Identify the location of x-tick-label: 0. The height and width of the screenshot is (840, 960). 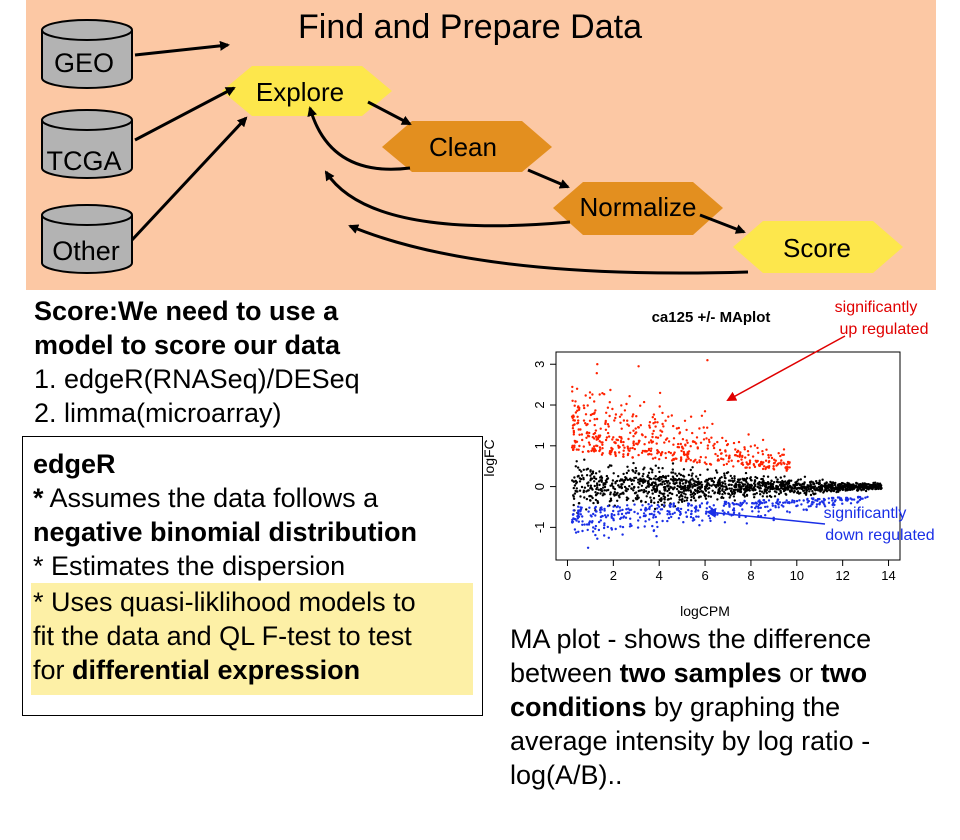
(567, 575).